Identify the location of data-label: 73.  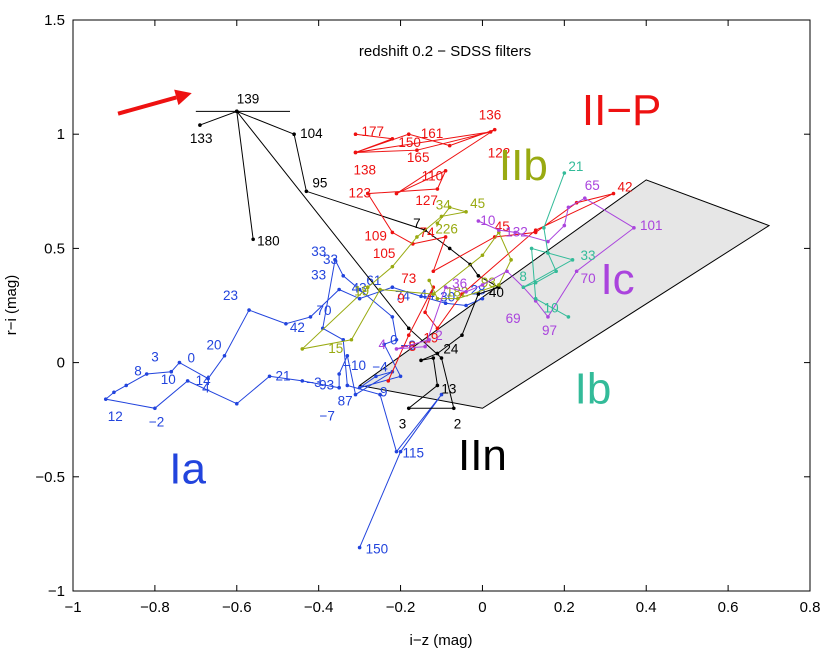
(408, 278).